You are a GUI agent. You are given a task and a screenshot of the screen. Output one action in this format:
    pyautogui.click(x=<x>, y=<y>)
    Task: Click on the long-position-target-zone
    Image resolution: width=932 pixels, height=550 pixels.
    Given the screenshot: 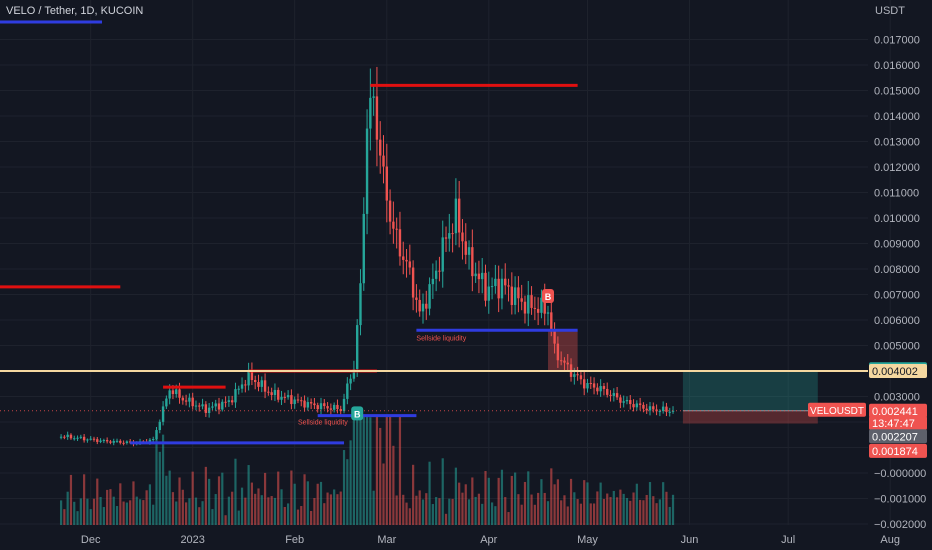 What is the action you would take?
    pyautogui.click(x=750, y=391)
    